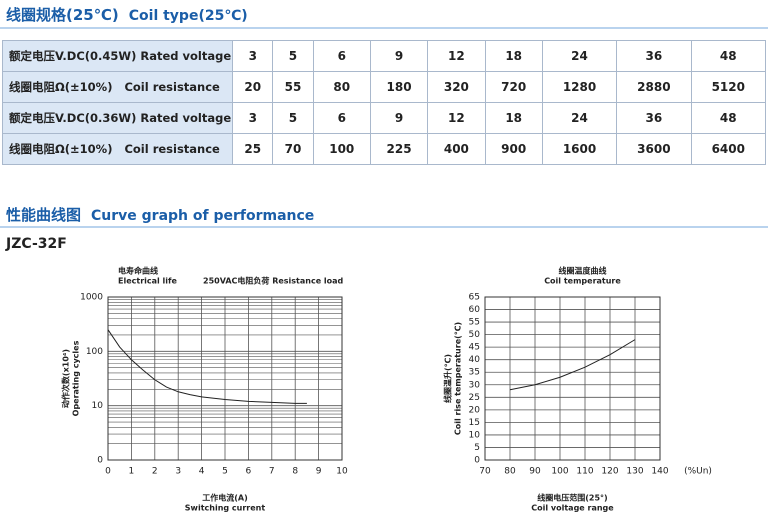 Image resolution: width=768 pixels, height=532 pixels. Describe the element at coordinates (584, 472) in the screenshot. I see `x-tick-label: 110` at that location.